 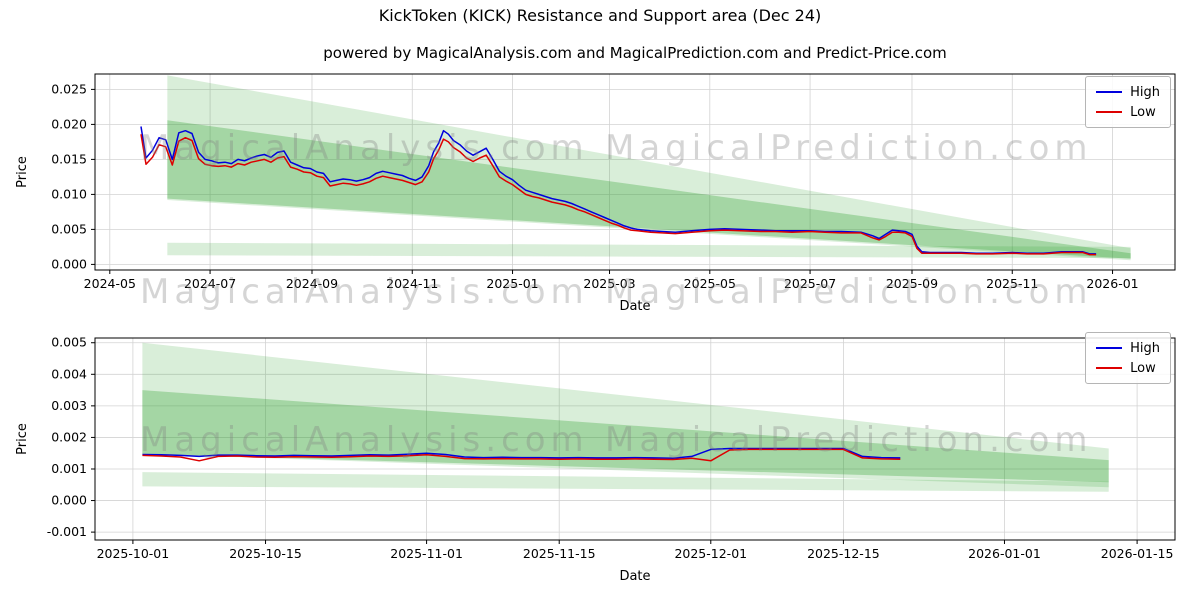 I want to click on legend-top: High Low, so click(x=1128, y=102).